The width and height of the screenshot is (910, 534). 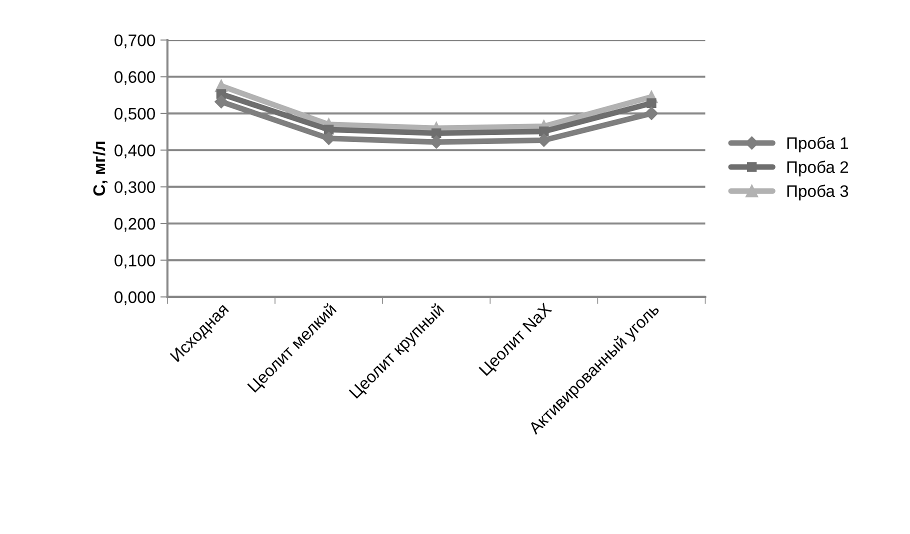 I want to click on y-tick-label: 0,100, so click(x=134, y=261).